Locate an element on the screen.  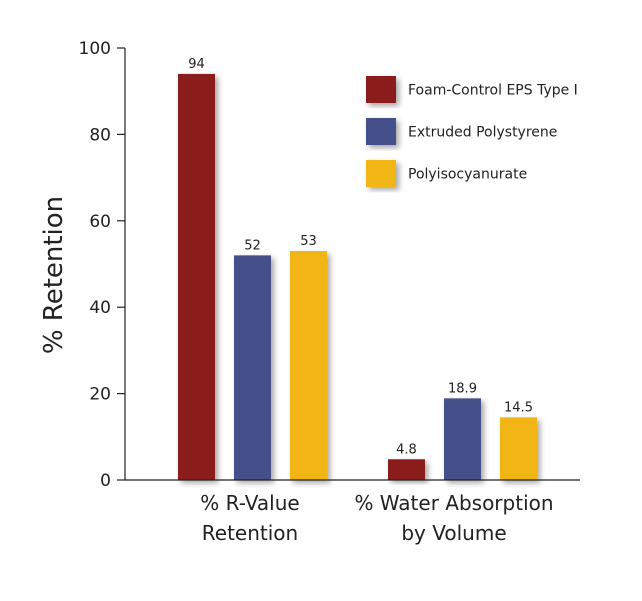
legend-label: Extruded Polystyrene is located at coordinates (482, 133).